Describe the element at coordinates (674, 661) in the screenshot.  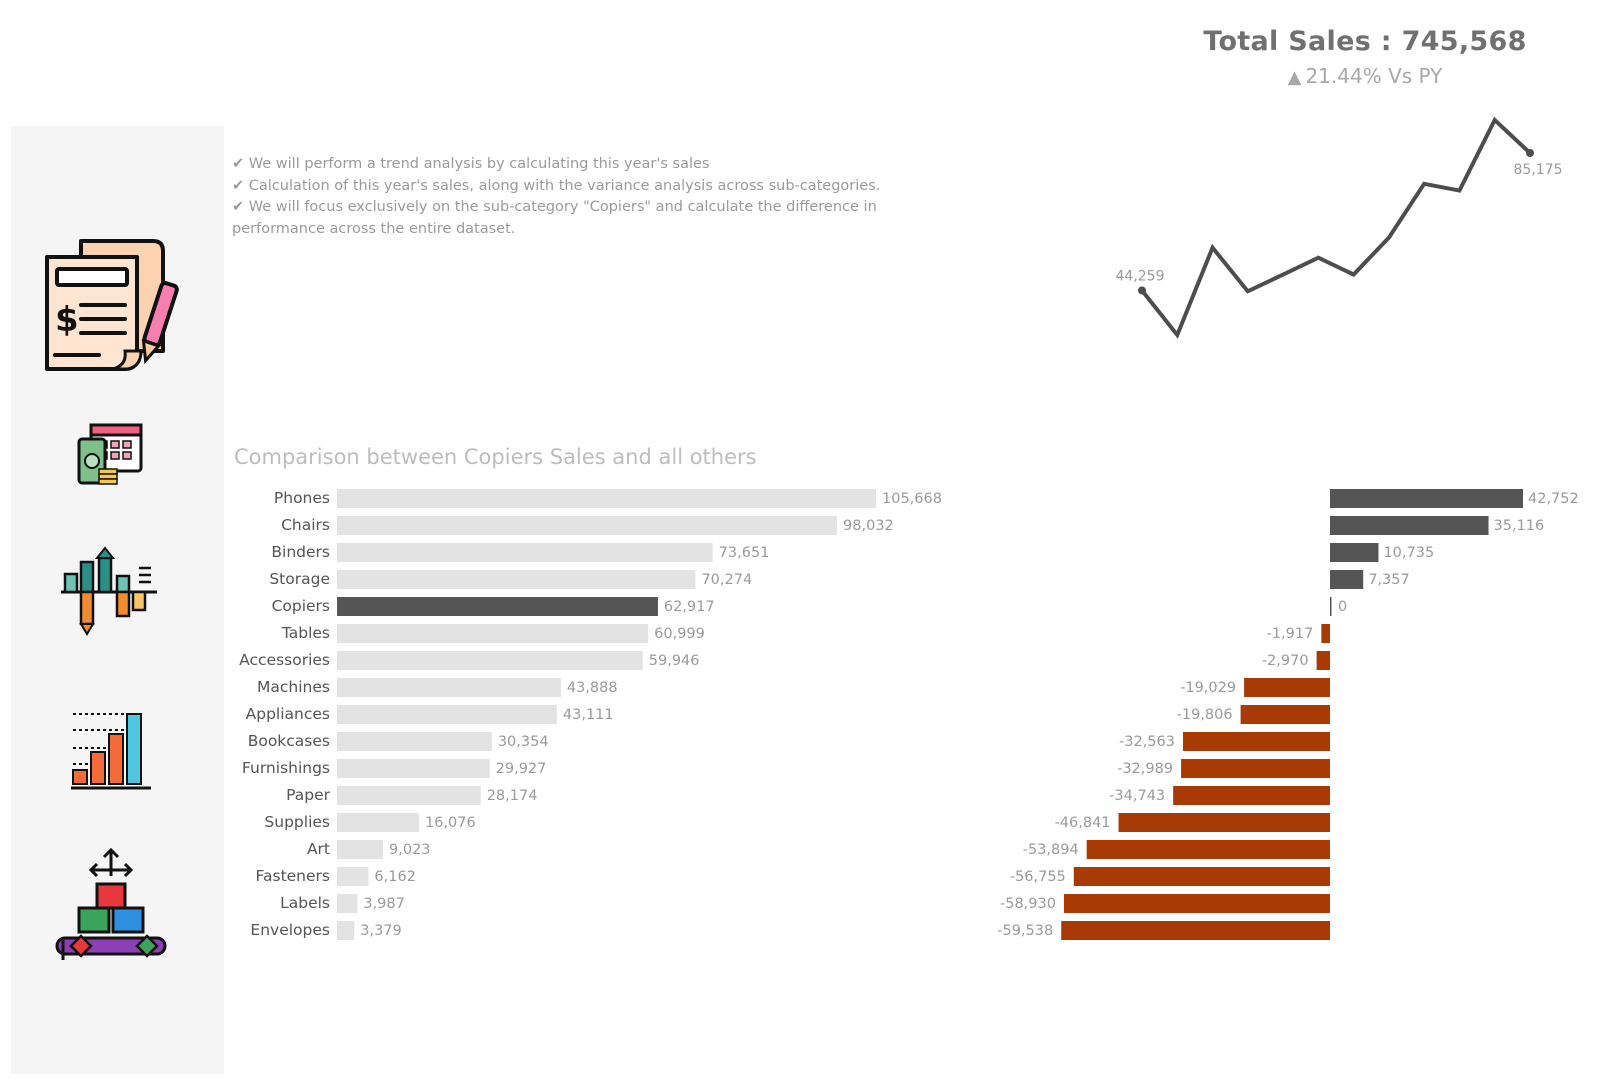
I see `sales-value-label: 59,946` at that location.